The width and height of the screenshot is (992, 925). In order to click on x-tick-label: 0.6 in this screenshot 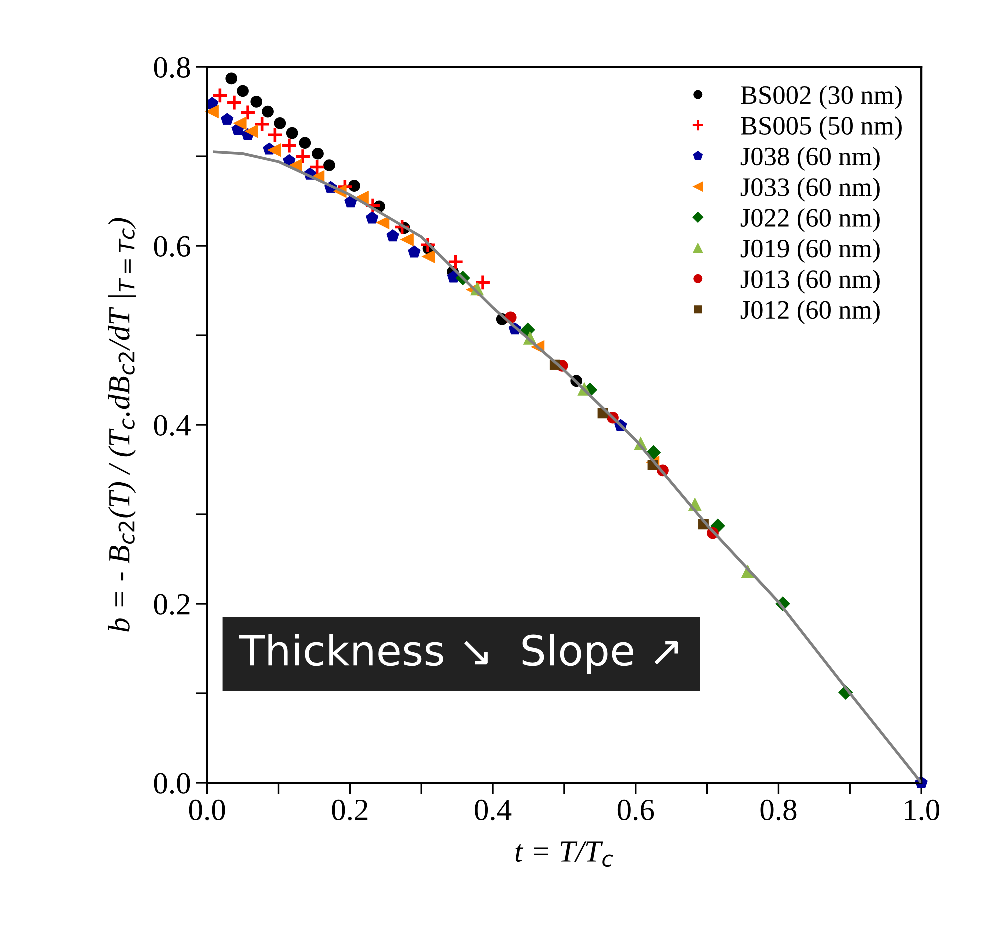, I will do `click(636, 810)`.